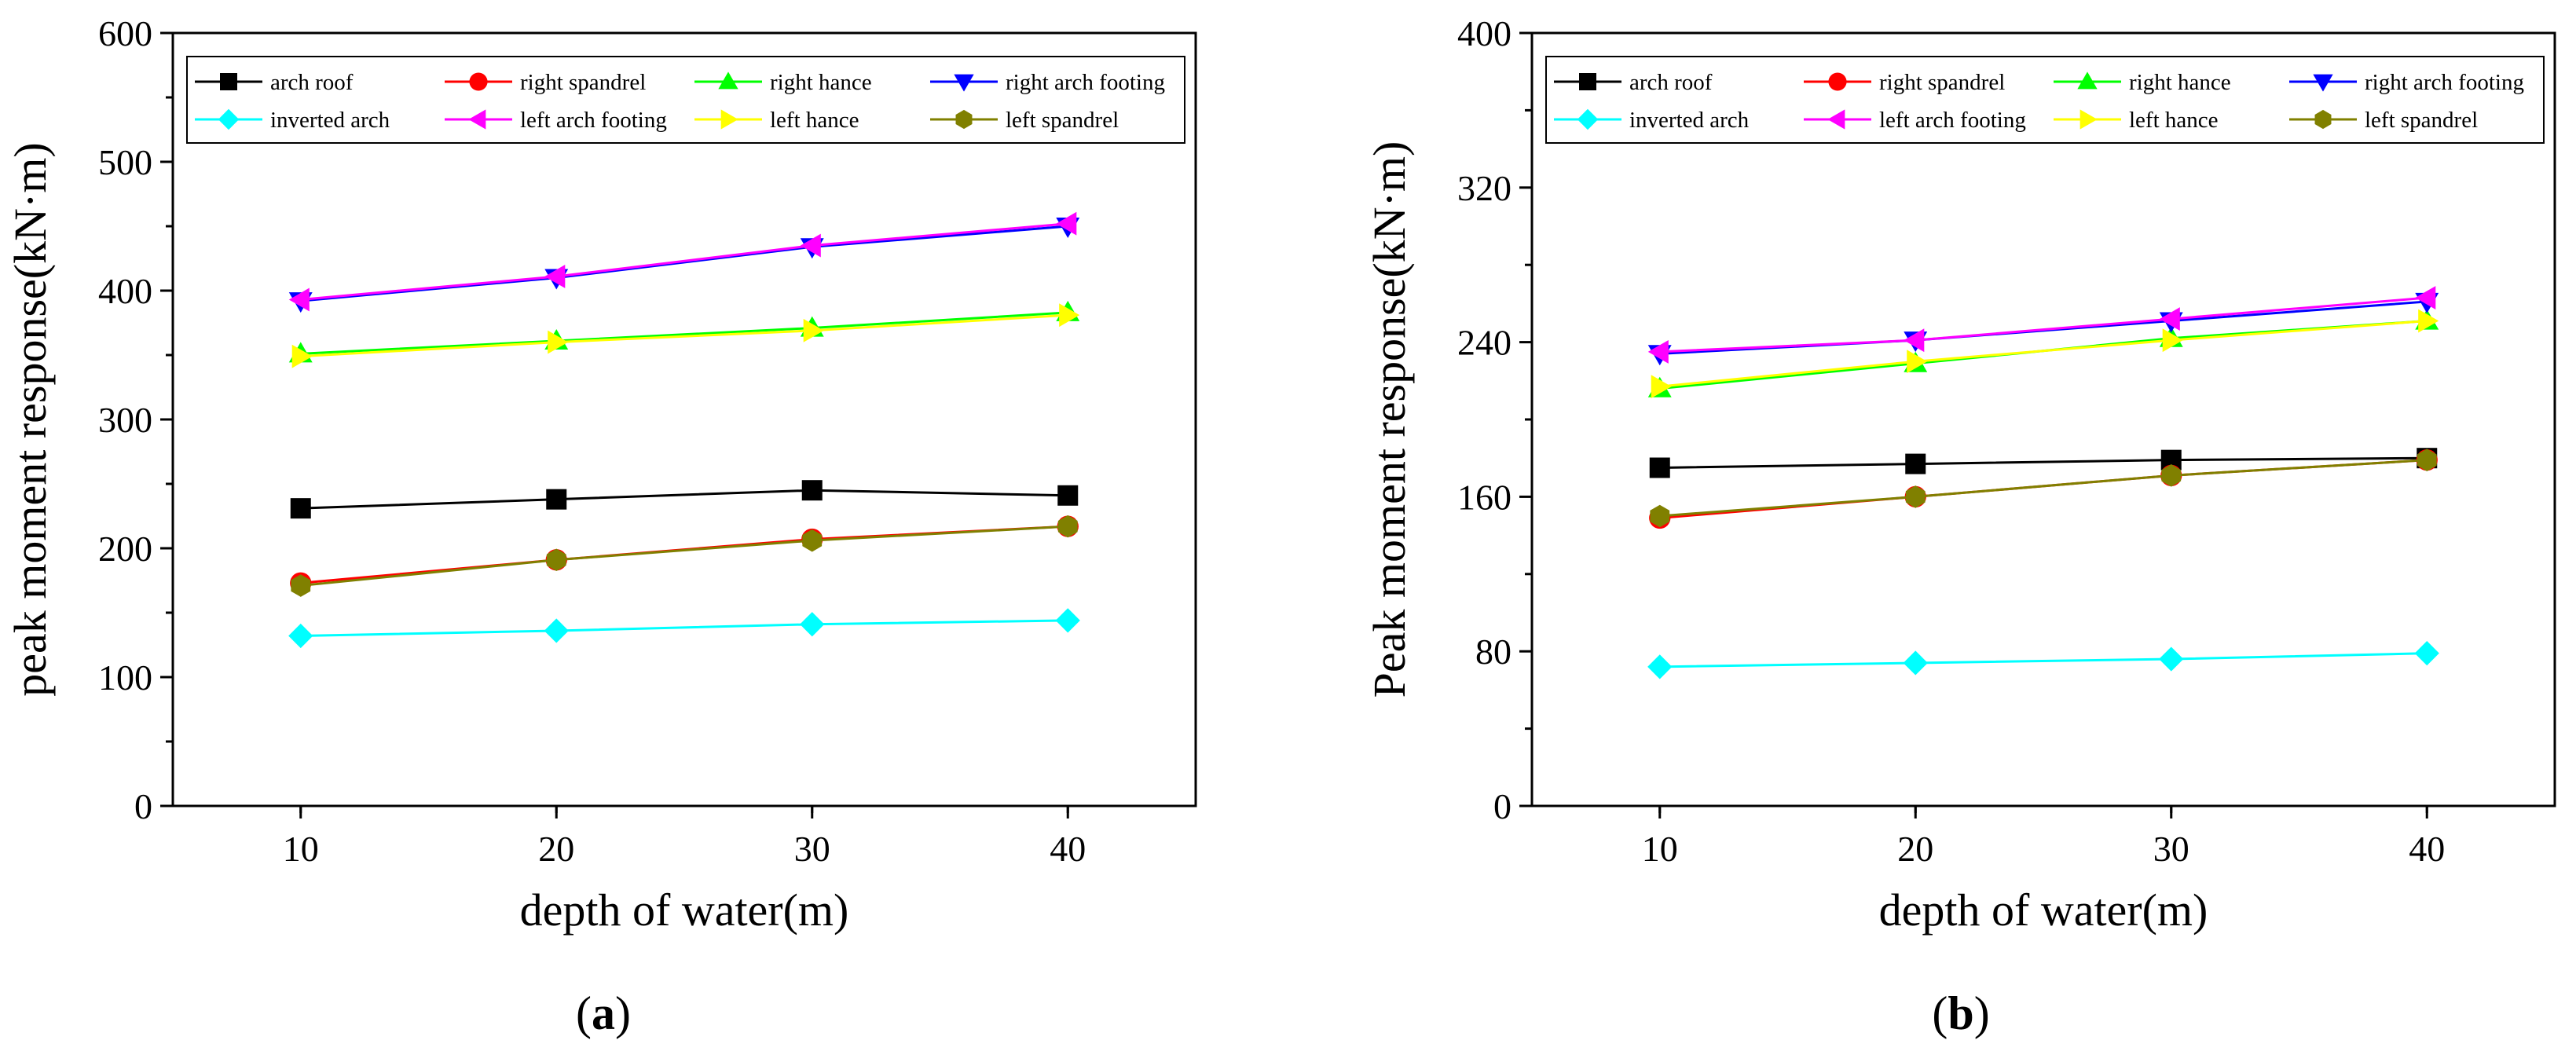 The width and height of the screenshot is (2576, 1062). I want to click on series-right-spandrel, so click(684, 554).